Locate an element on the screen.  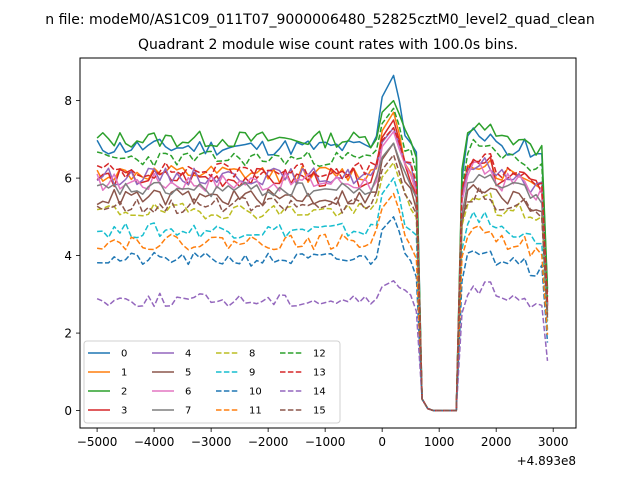
x-offset-label: +4.893e8 is located at coordinates (546, 461).